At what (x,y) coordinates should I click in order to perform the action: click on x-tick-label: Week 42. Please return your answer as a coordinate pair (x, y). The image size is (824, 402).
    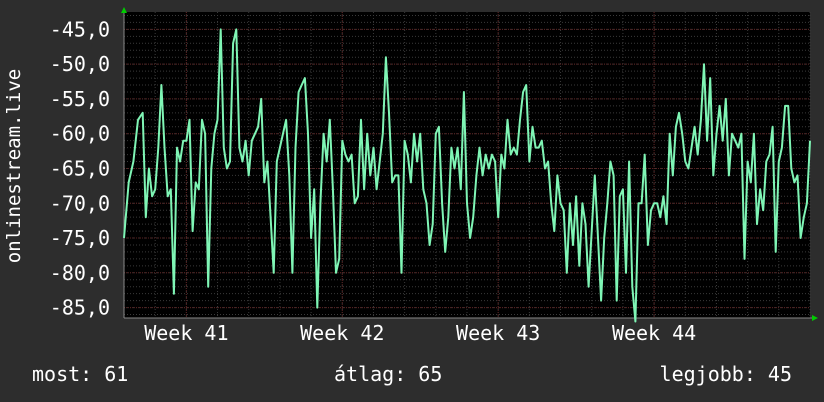
    Looking at the image, I should click on (342, 333).